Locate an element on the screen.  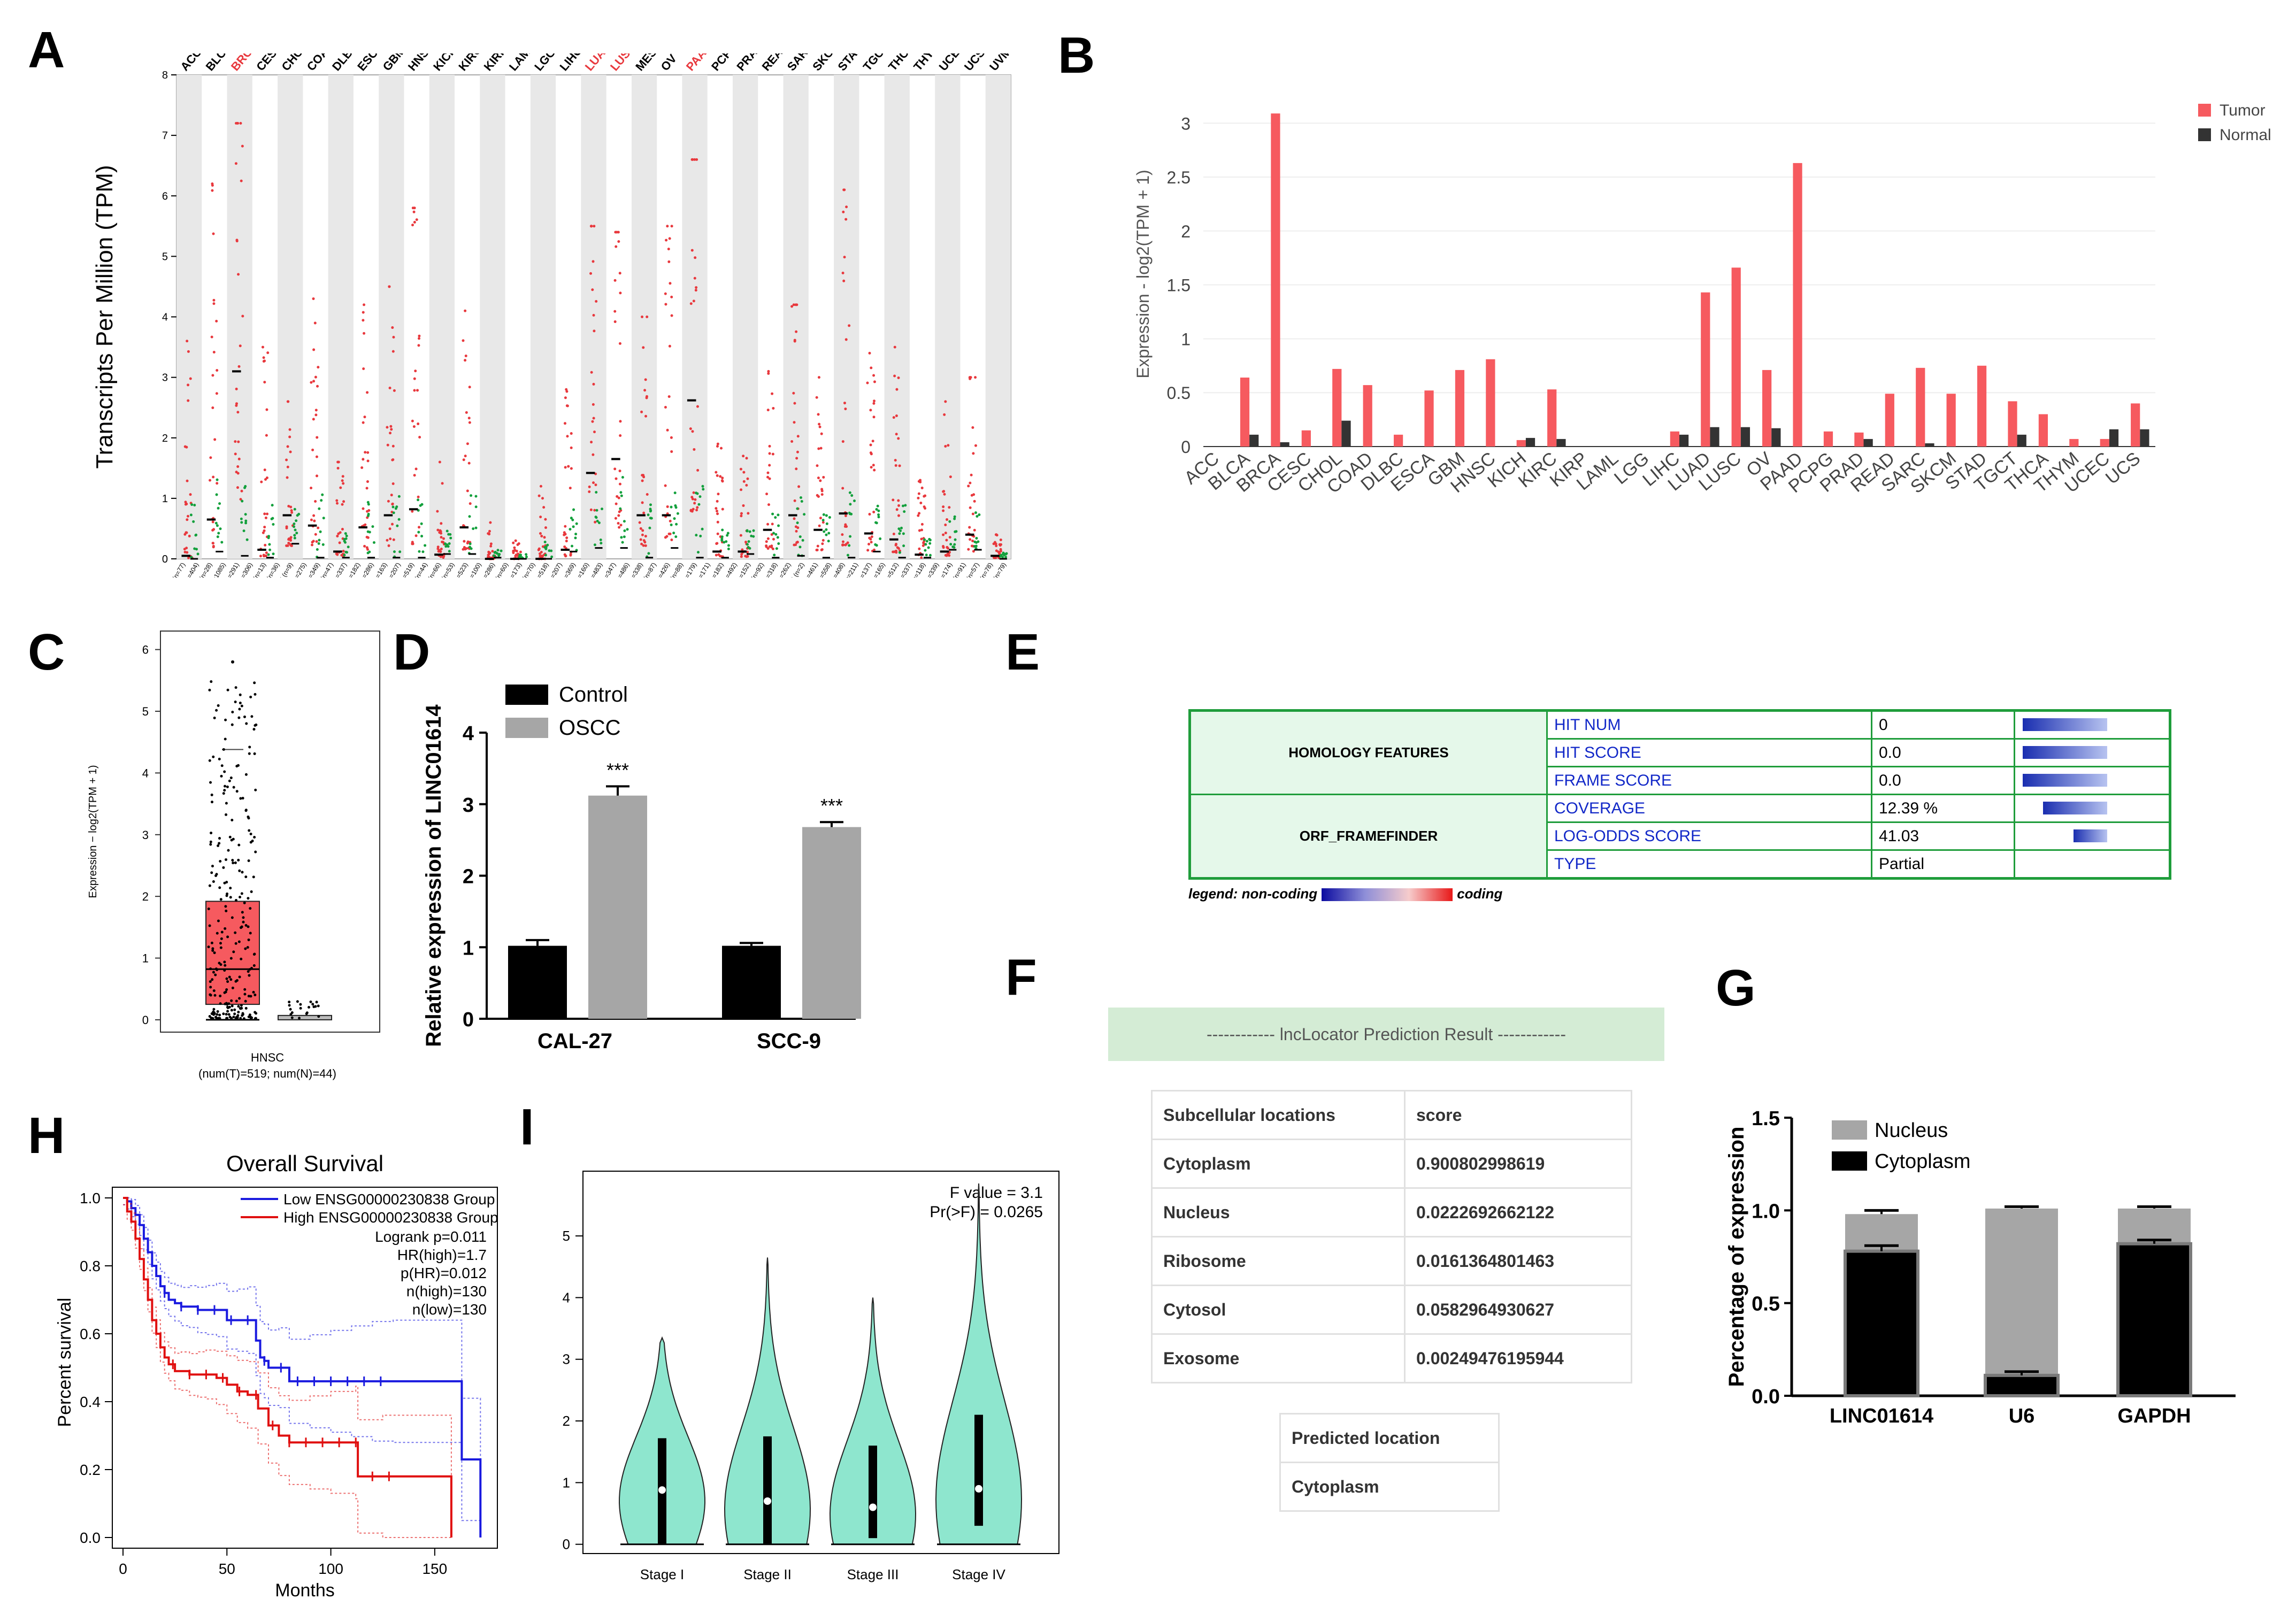
chart-title: Overall Survival is located at coordinates (304, 1163).